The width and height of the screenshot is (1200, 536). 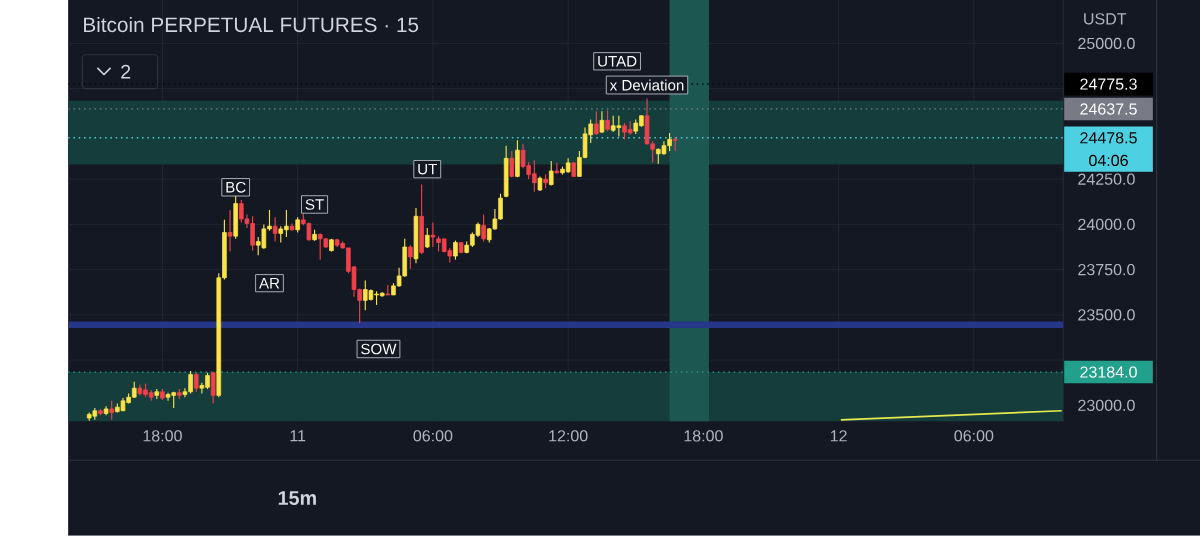 I want to click on y-tick-label: 25000.0, so click(x=1106, y=43).